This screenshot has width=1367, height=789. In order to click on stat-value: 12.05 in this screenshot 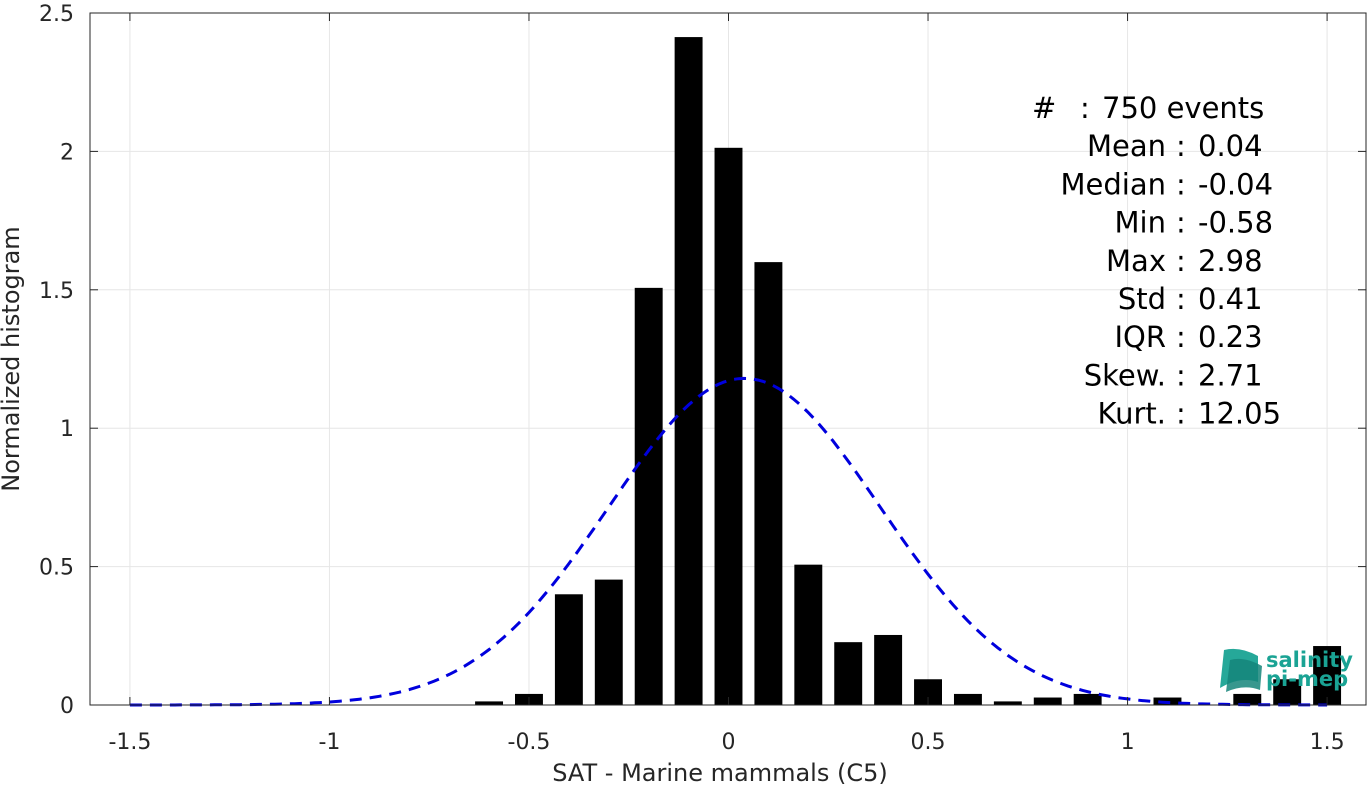, I will do `click(1239, 414)`.